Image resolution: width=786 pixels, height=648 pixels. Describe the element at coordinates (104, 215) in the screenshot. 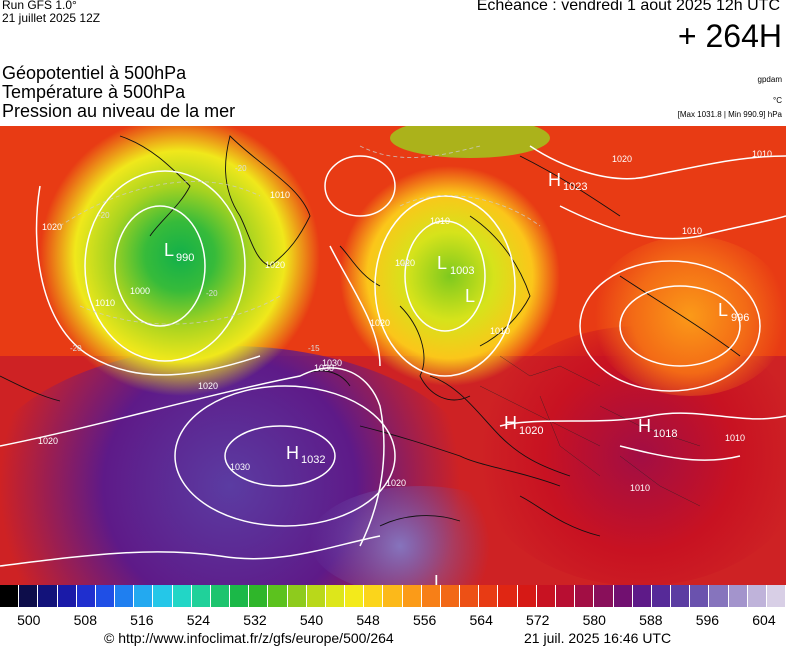

I see `isotherm-label: -20` at that location.